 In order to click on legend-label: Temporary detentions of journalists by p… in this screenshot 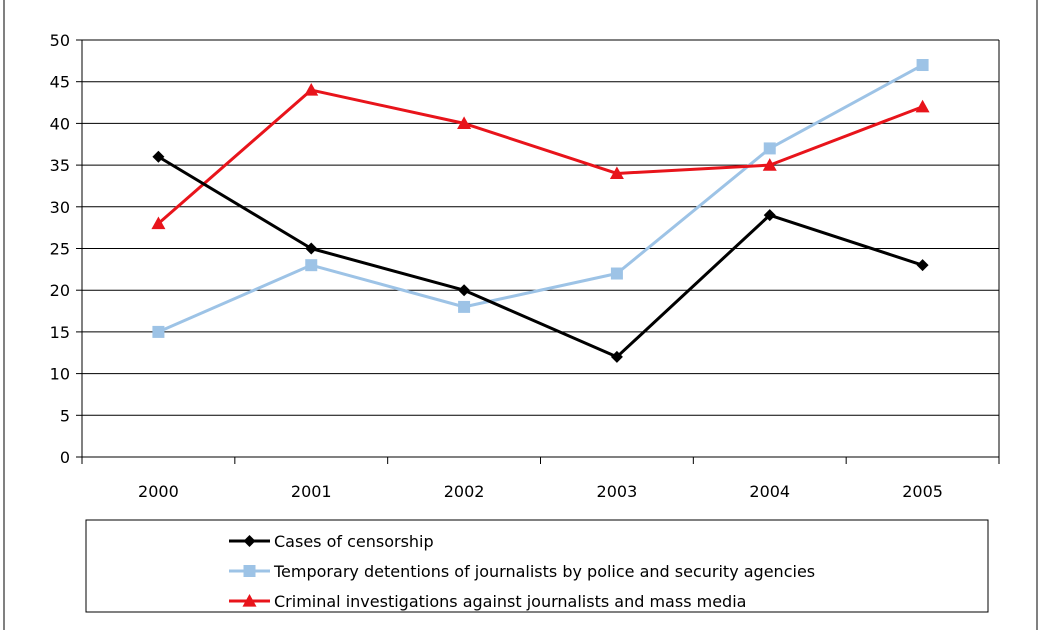, I will do `click(544, 571)`.